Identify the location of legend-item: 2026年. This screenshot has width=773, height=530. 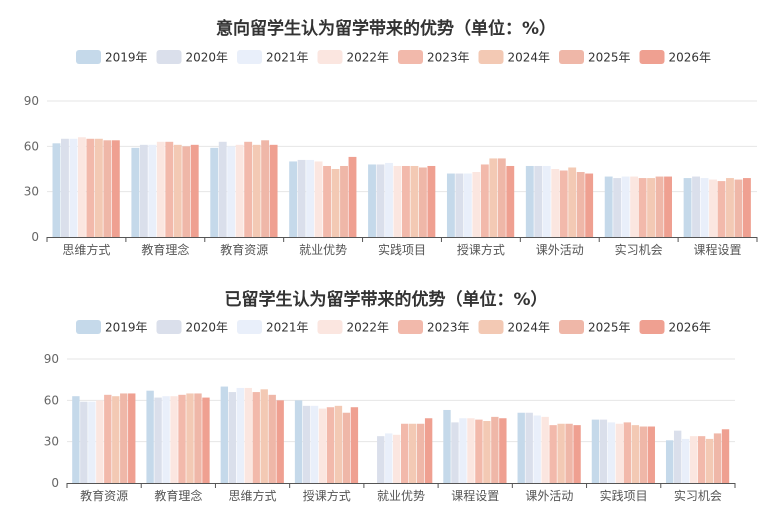
(675, 57).